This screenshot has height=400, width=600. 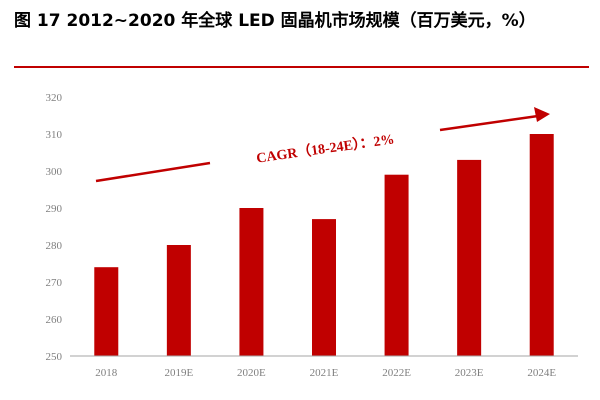 What do you see at coordinates (106, 373) in the screenshot?
I see `x-tick-label: 2018` at bounding box center [106, 373].